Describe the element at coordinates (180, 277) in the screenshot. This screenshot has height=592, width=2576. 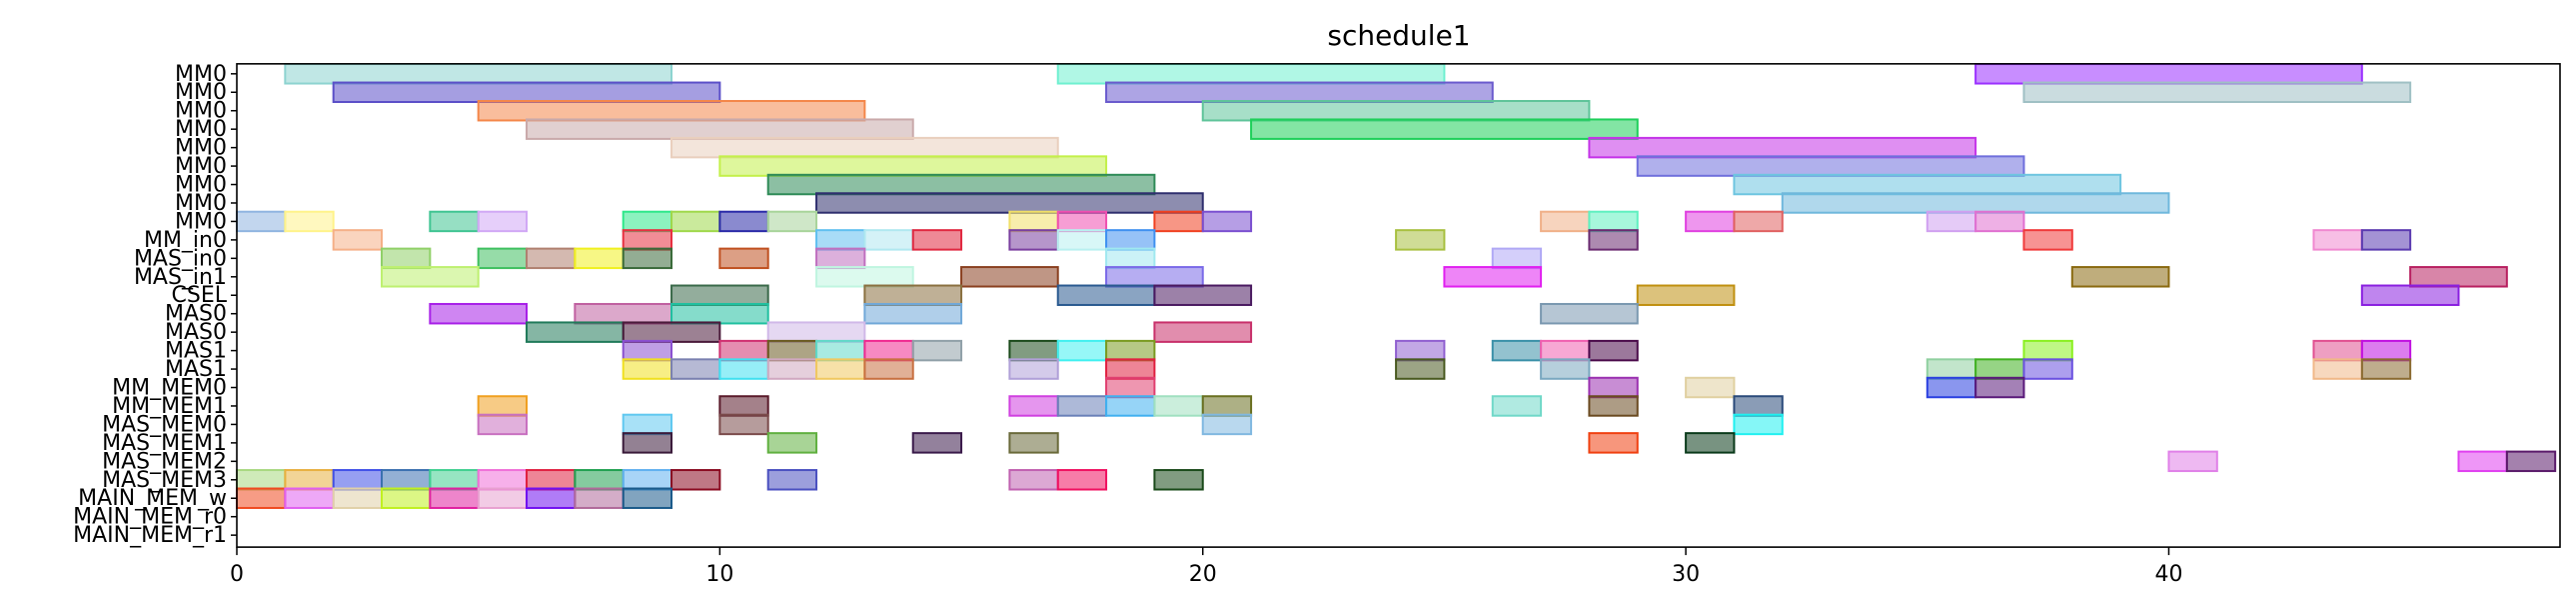
I see `y-tick-label: MAS_in1` at that location.